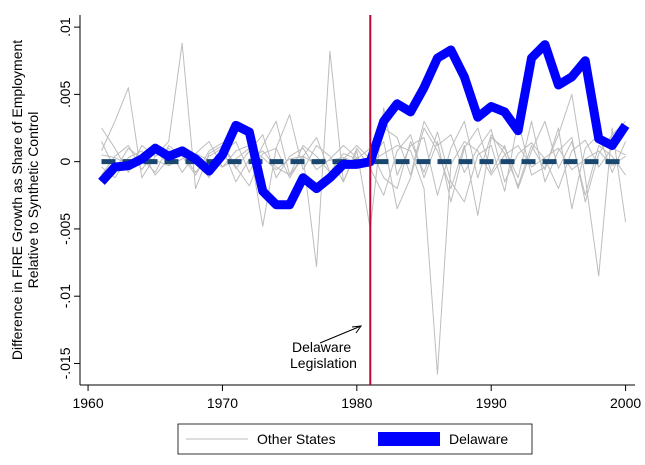 This screenshot has height=465, width=645. What do you see at coordinates (65, 162) in the screenshot?
I see `y-tick-label: 0` at bounding box center [65, 162].